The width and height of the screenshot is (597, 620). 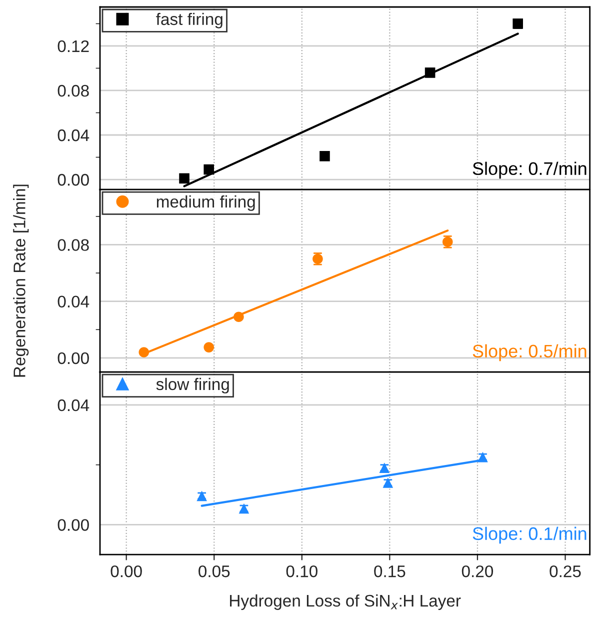 I want to click on legend-label: slow firing, so click(x=192, y=386).